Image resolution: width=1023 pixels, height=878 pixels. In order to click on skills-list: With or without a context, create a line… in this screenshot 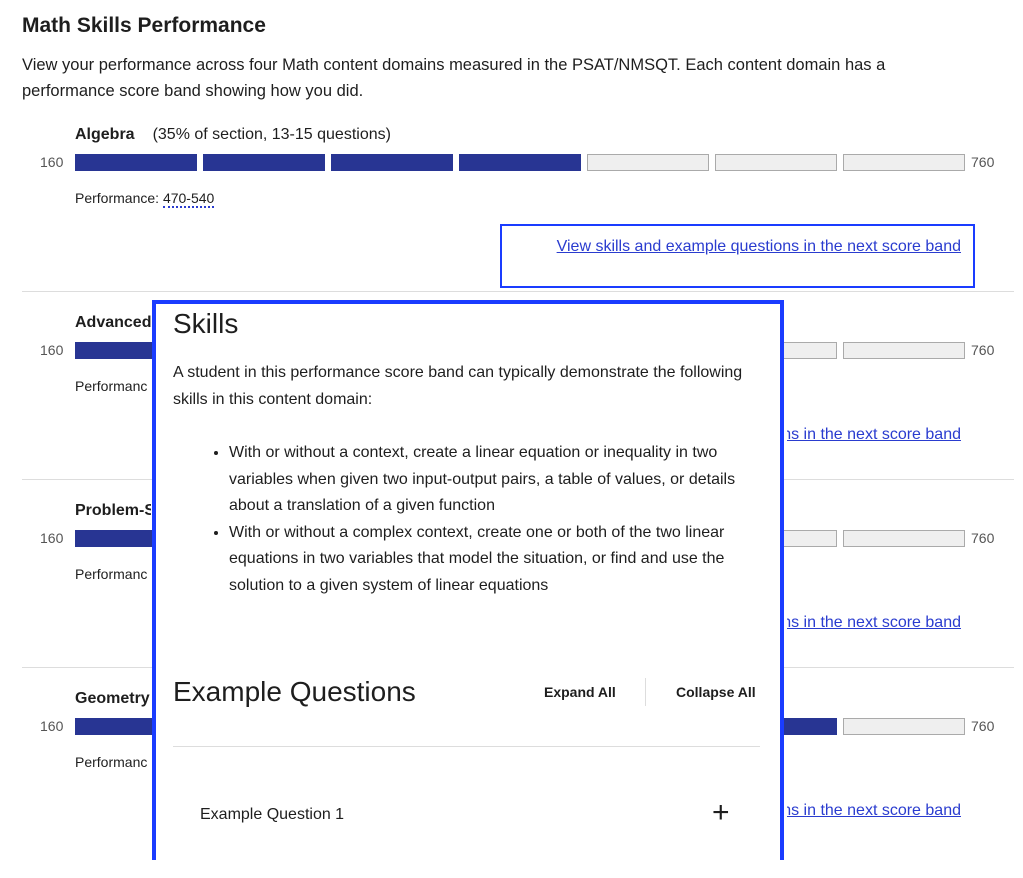, I will do `click(468, 519)`.